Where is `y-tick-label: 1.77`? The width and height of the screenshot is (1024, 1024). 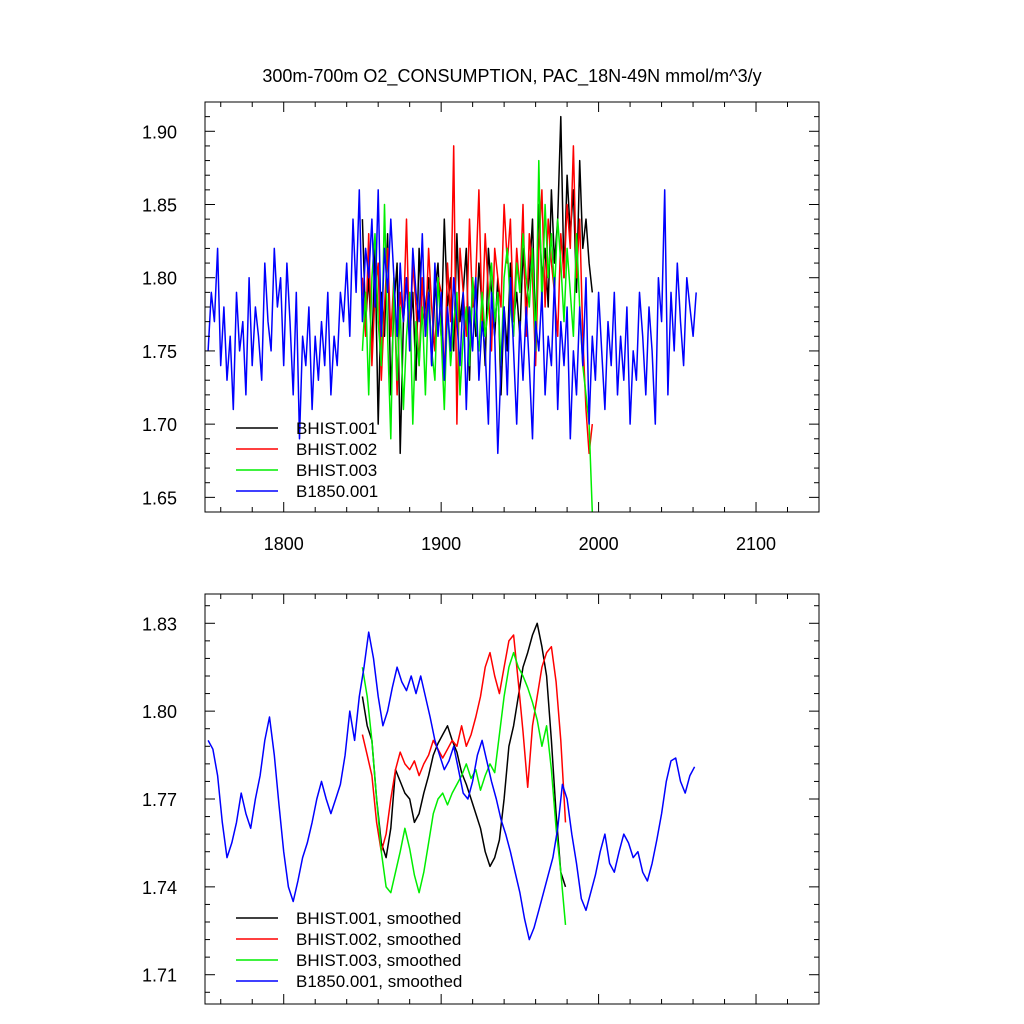 y-tick-label: 1.77 is located at coordinates (159, 800).